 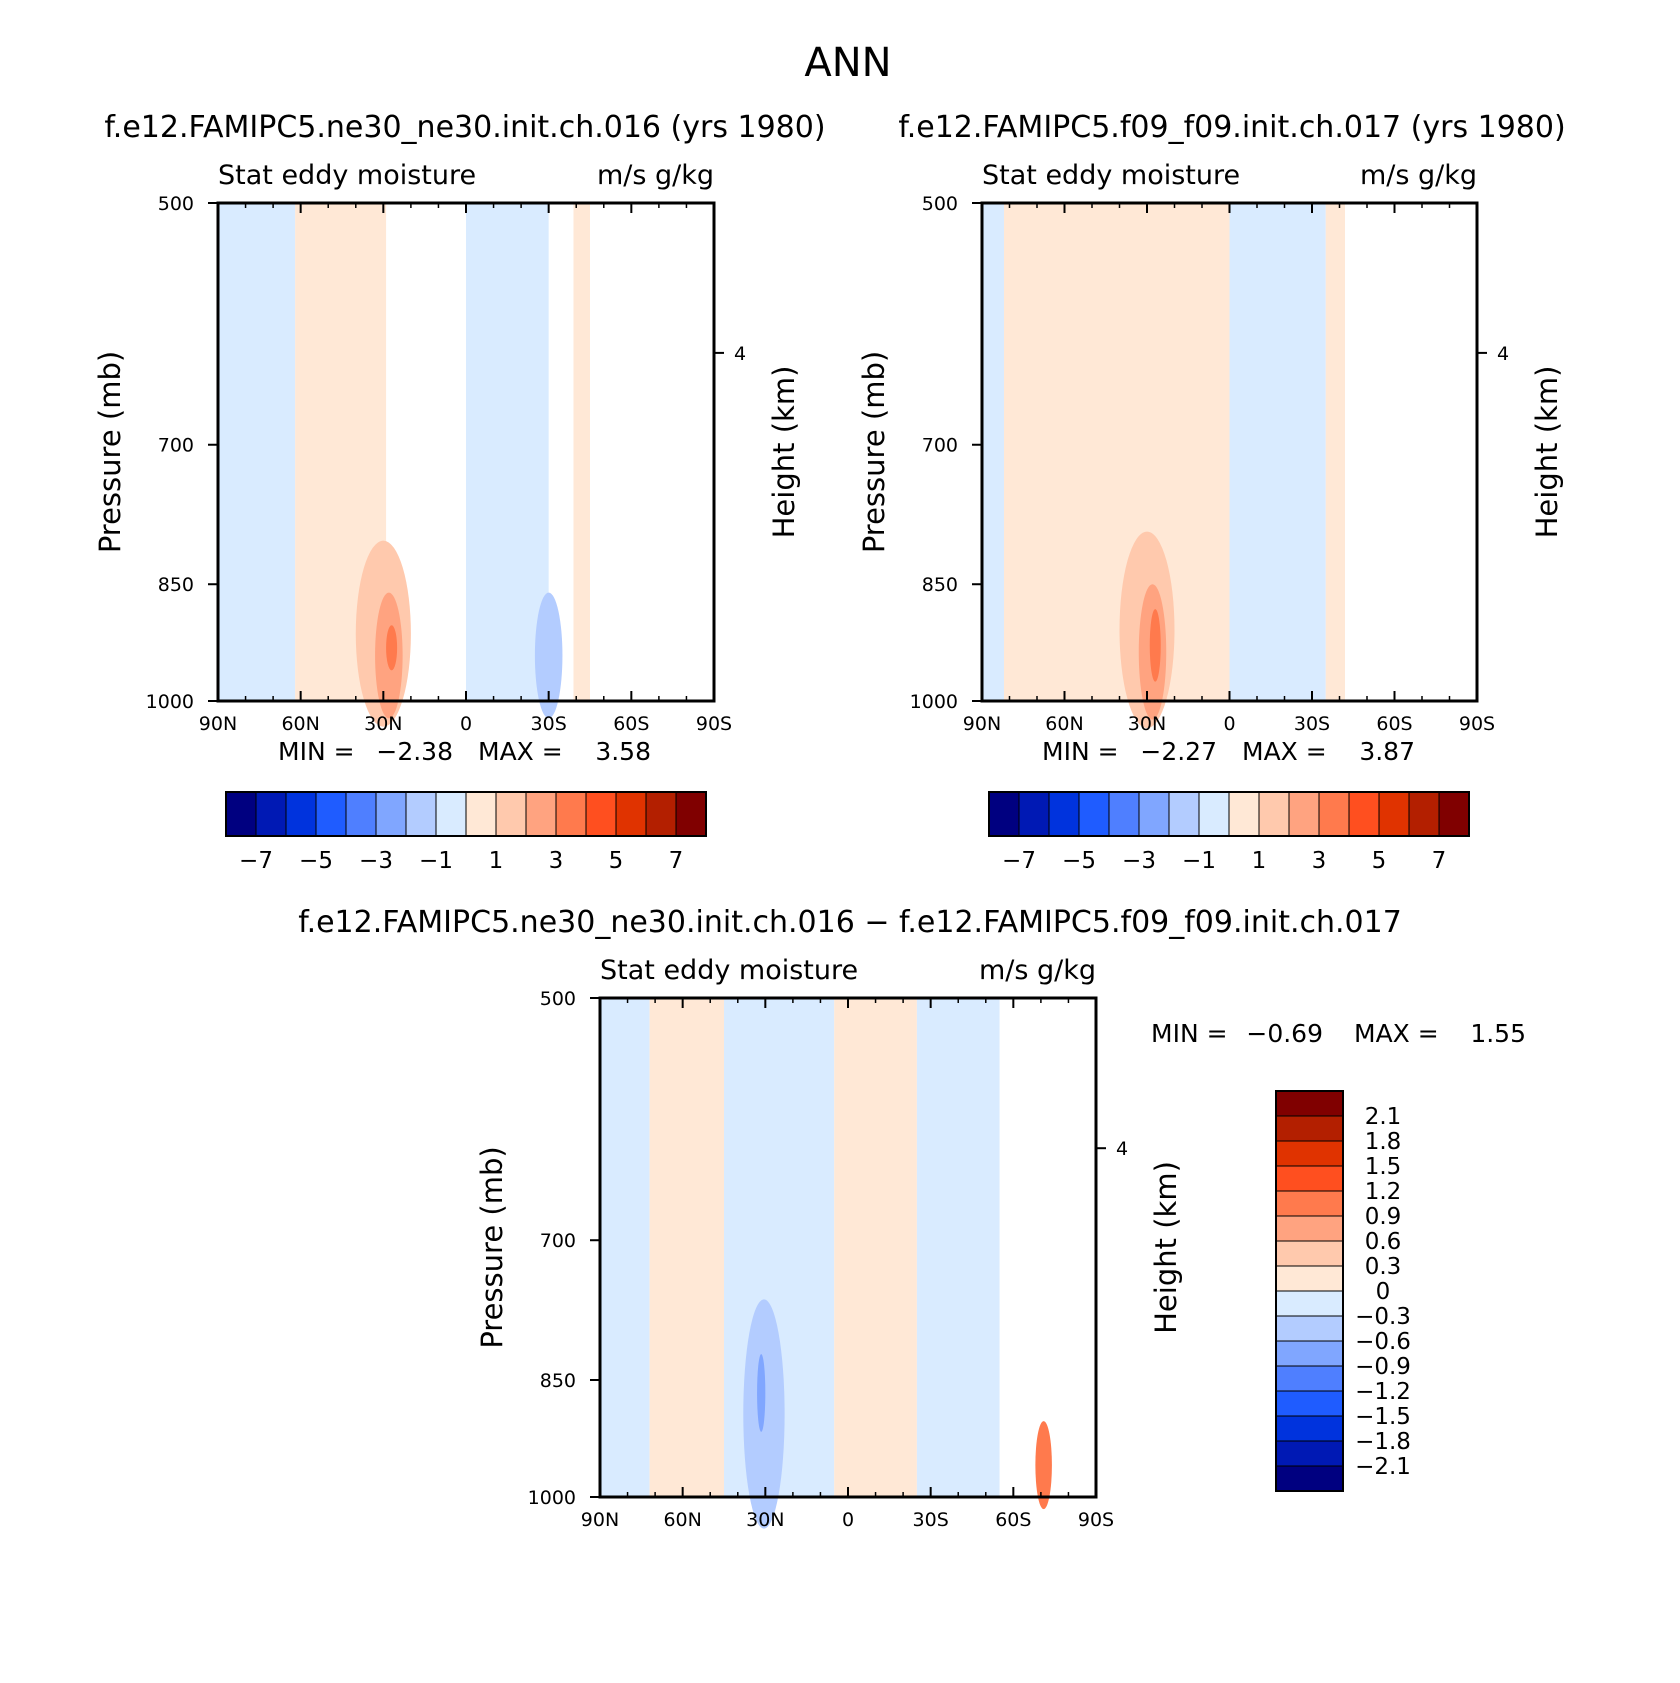 What do you see at coordinates (414, 751) in the screenshot?
I see `min-value: −2.38` at bounding box center [414, 751].